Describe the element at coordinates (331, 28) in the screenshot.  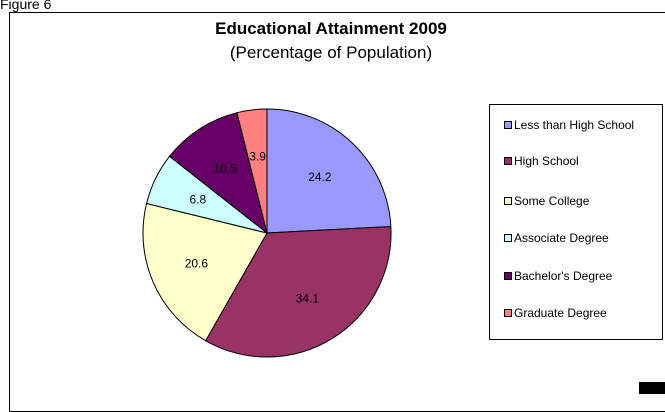
I see `chart-title: Educational Attainment 2009` at that location.